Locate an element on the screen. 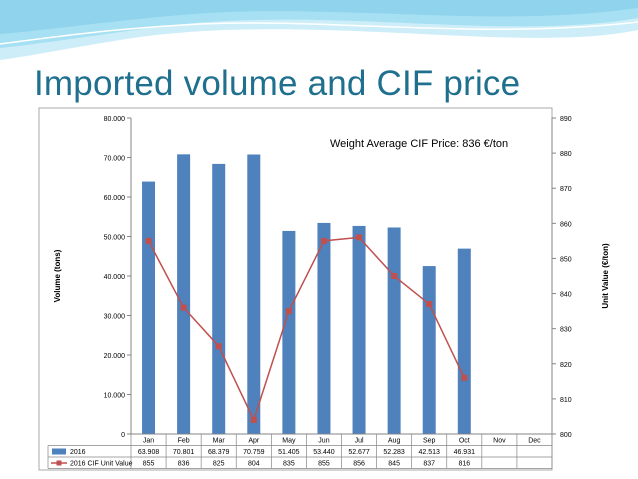  slide-title: Imported volume and CIF price is located at coordinates (277, 83).